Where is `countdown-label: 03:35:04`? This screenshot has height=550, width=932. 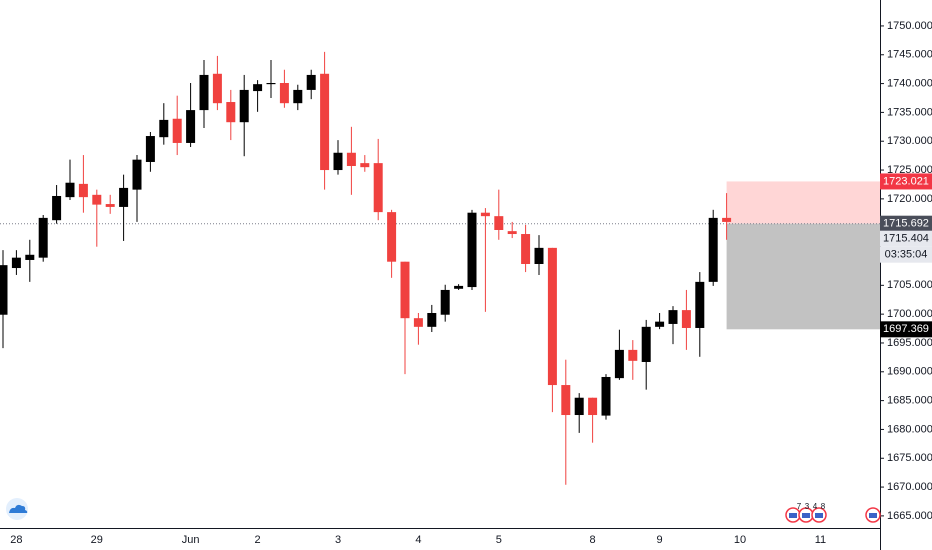
countdown-label: 03:35:04 is located at coordinates (906, 255).